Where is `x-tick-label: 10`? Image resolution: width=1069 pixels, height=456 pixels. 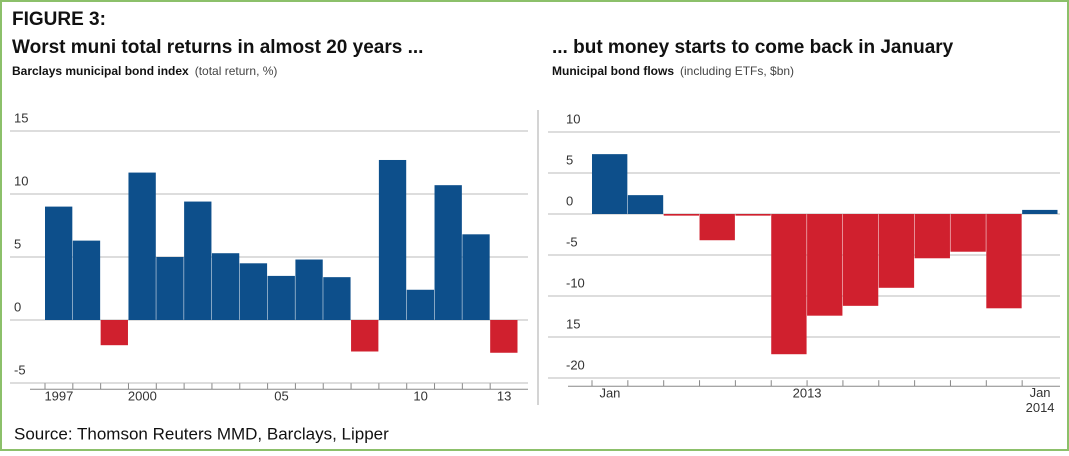 x-tick-label: 10 is located at coordinates (420, 396).